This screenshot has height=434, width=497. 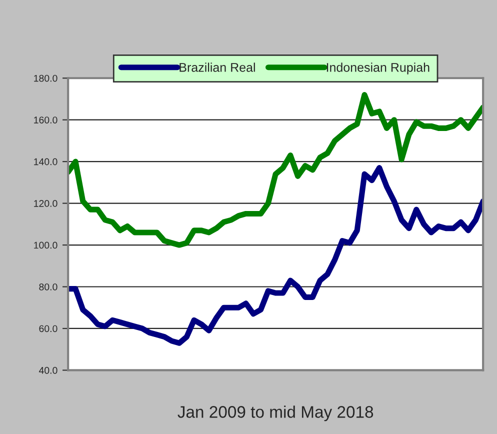 What do you see at coordinates (217, 67) in the screenshot?
I see `legend-label: Brazilian Real` at bounding box center [217, 67].